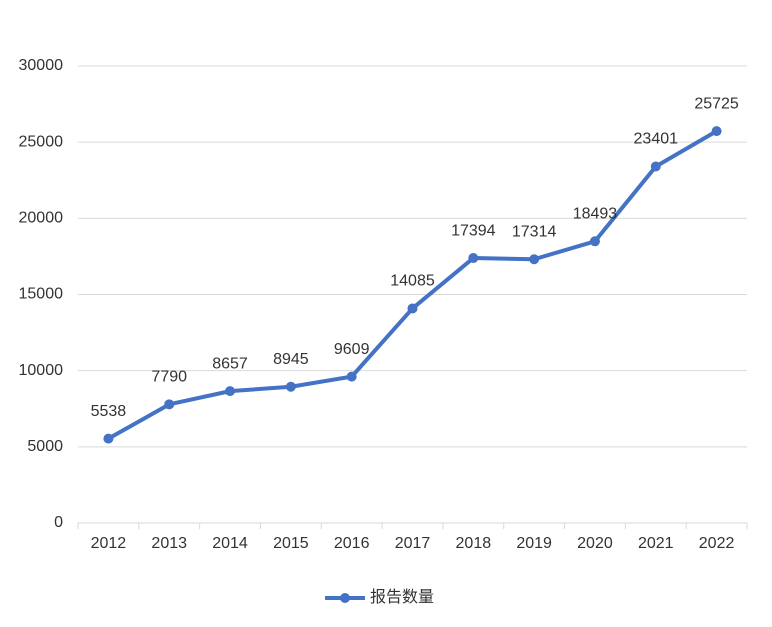  I want to click on data-label: 8945, so click(291, 359).